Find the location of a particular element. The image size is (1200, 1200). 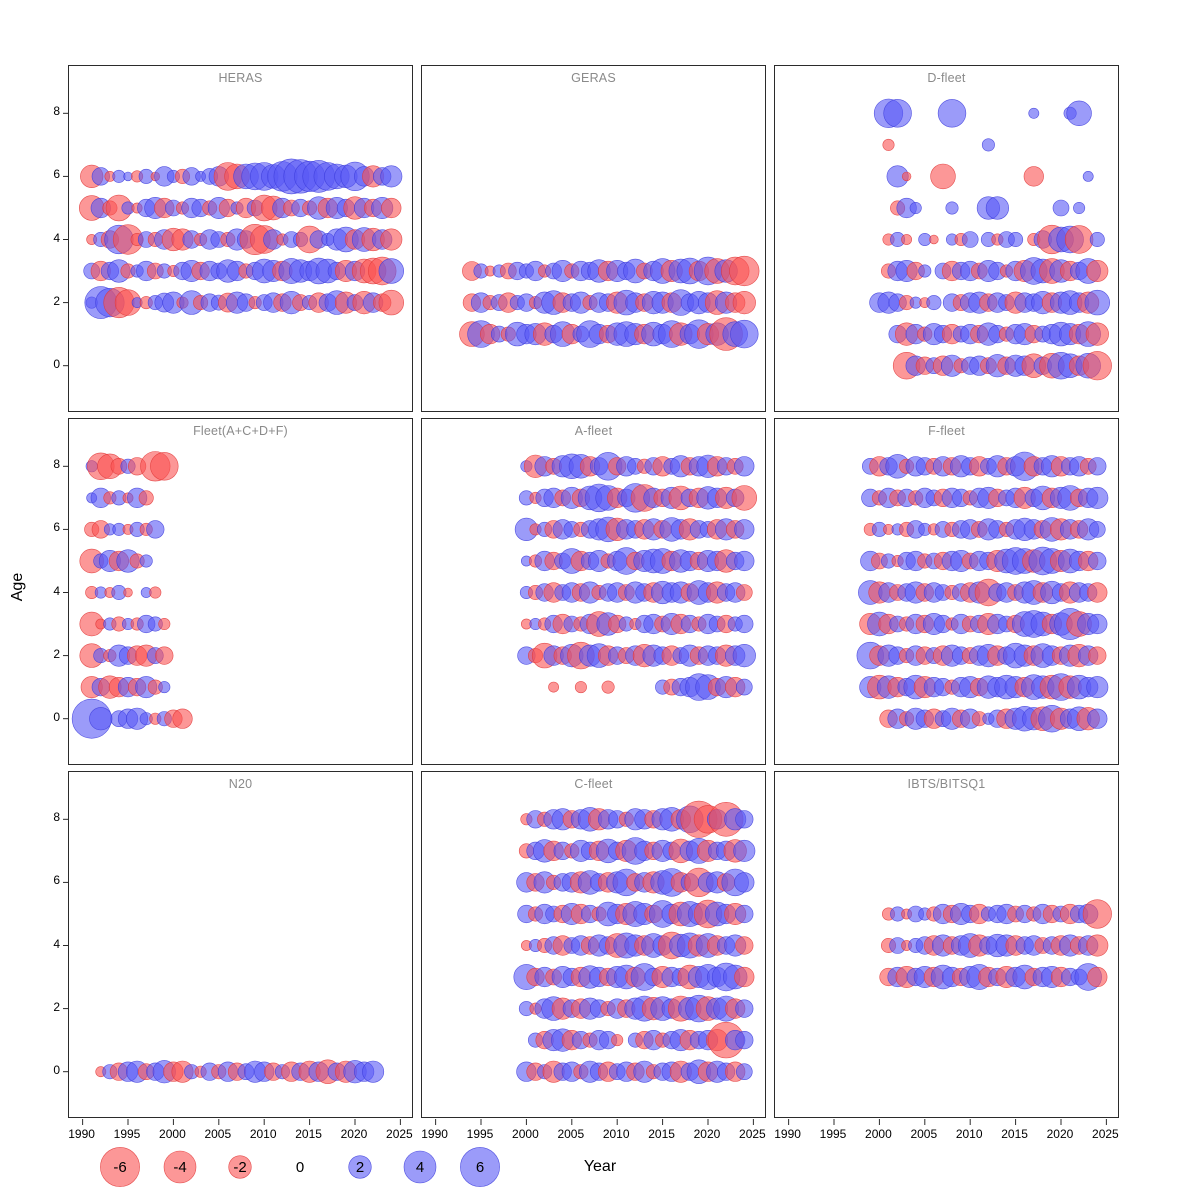

legend-item--6: -6 is located at coordinates (120, 1167).